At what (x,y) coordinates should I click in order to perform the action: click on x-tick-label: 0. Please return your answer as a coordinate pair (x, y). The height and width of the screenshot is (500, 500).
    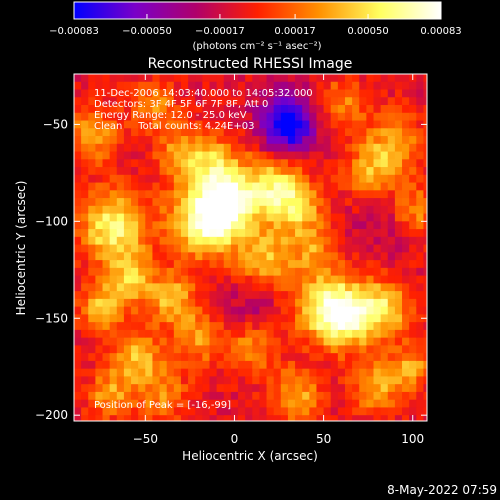
    Looking at the image, I should click on (235, 439).